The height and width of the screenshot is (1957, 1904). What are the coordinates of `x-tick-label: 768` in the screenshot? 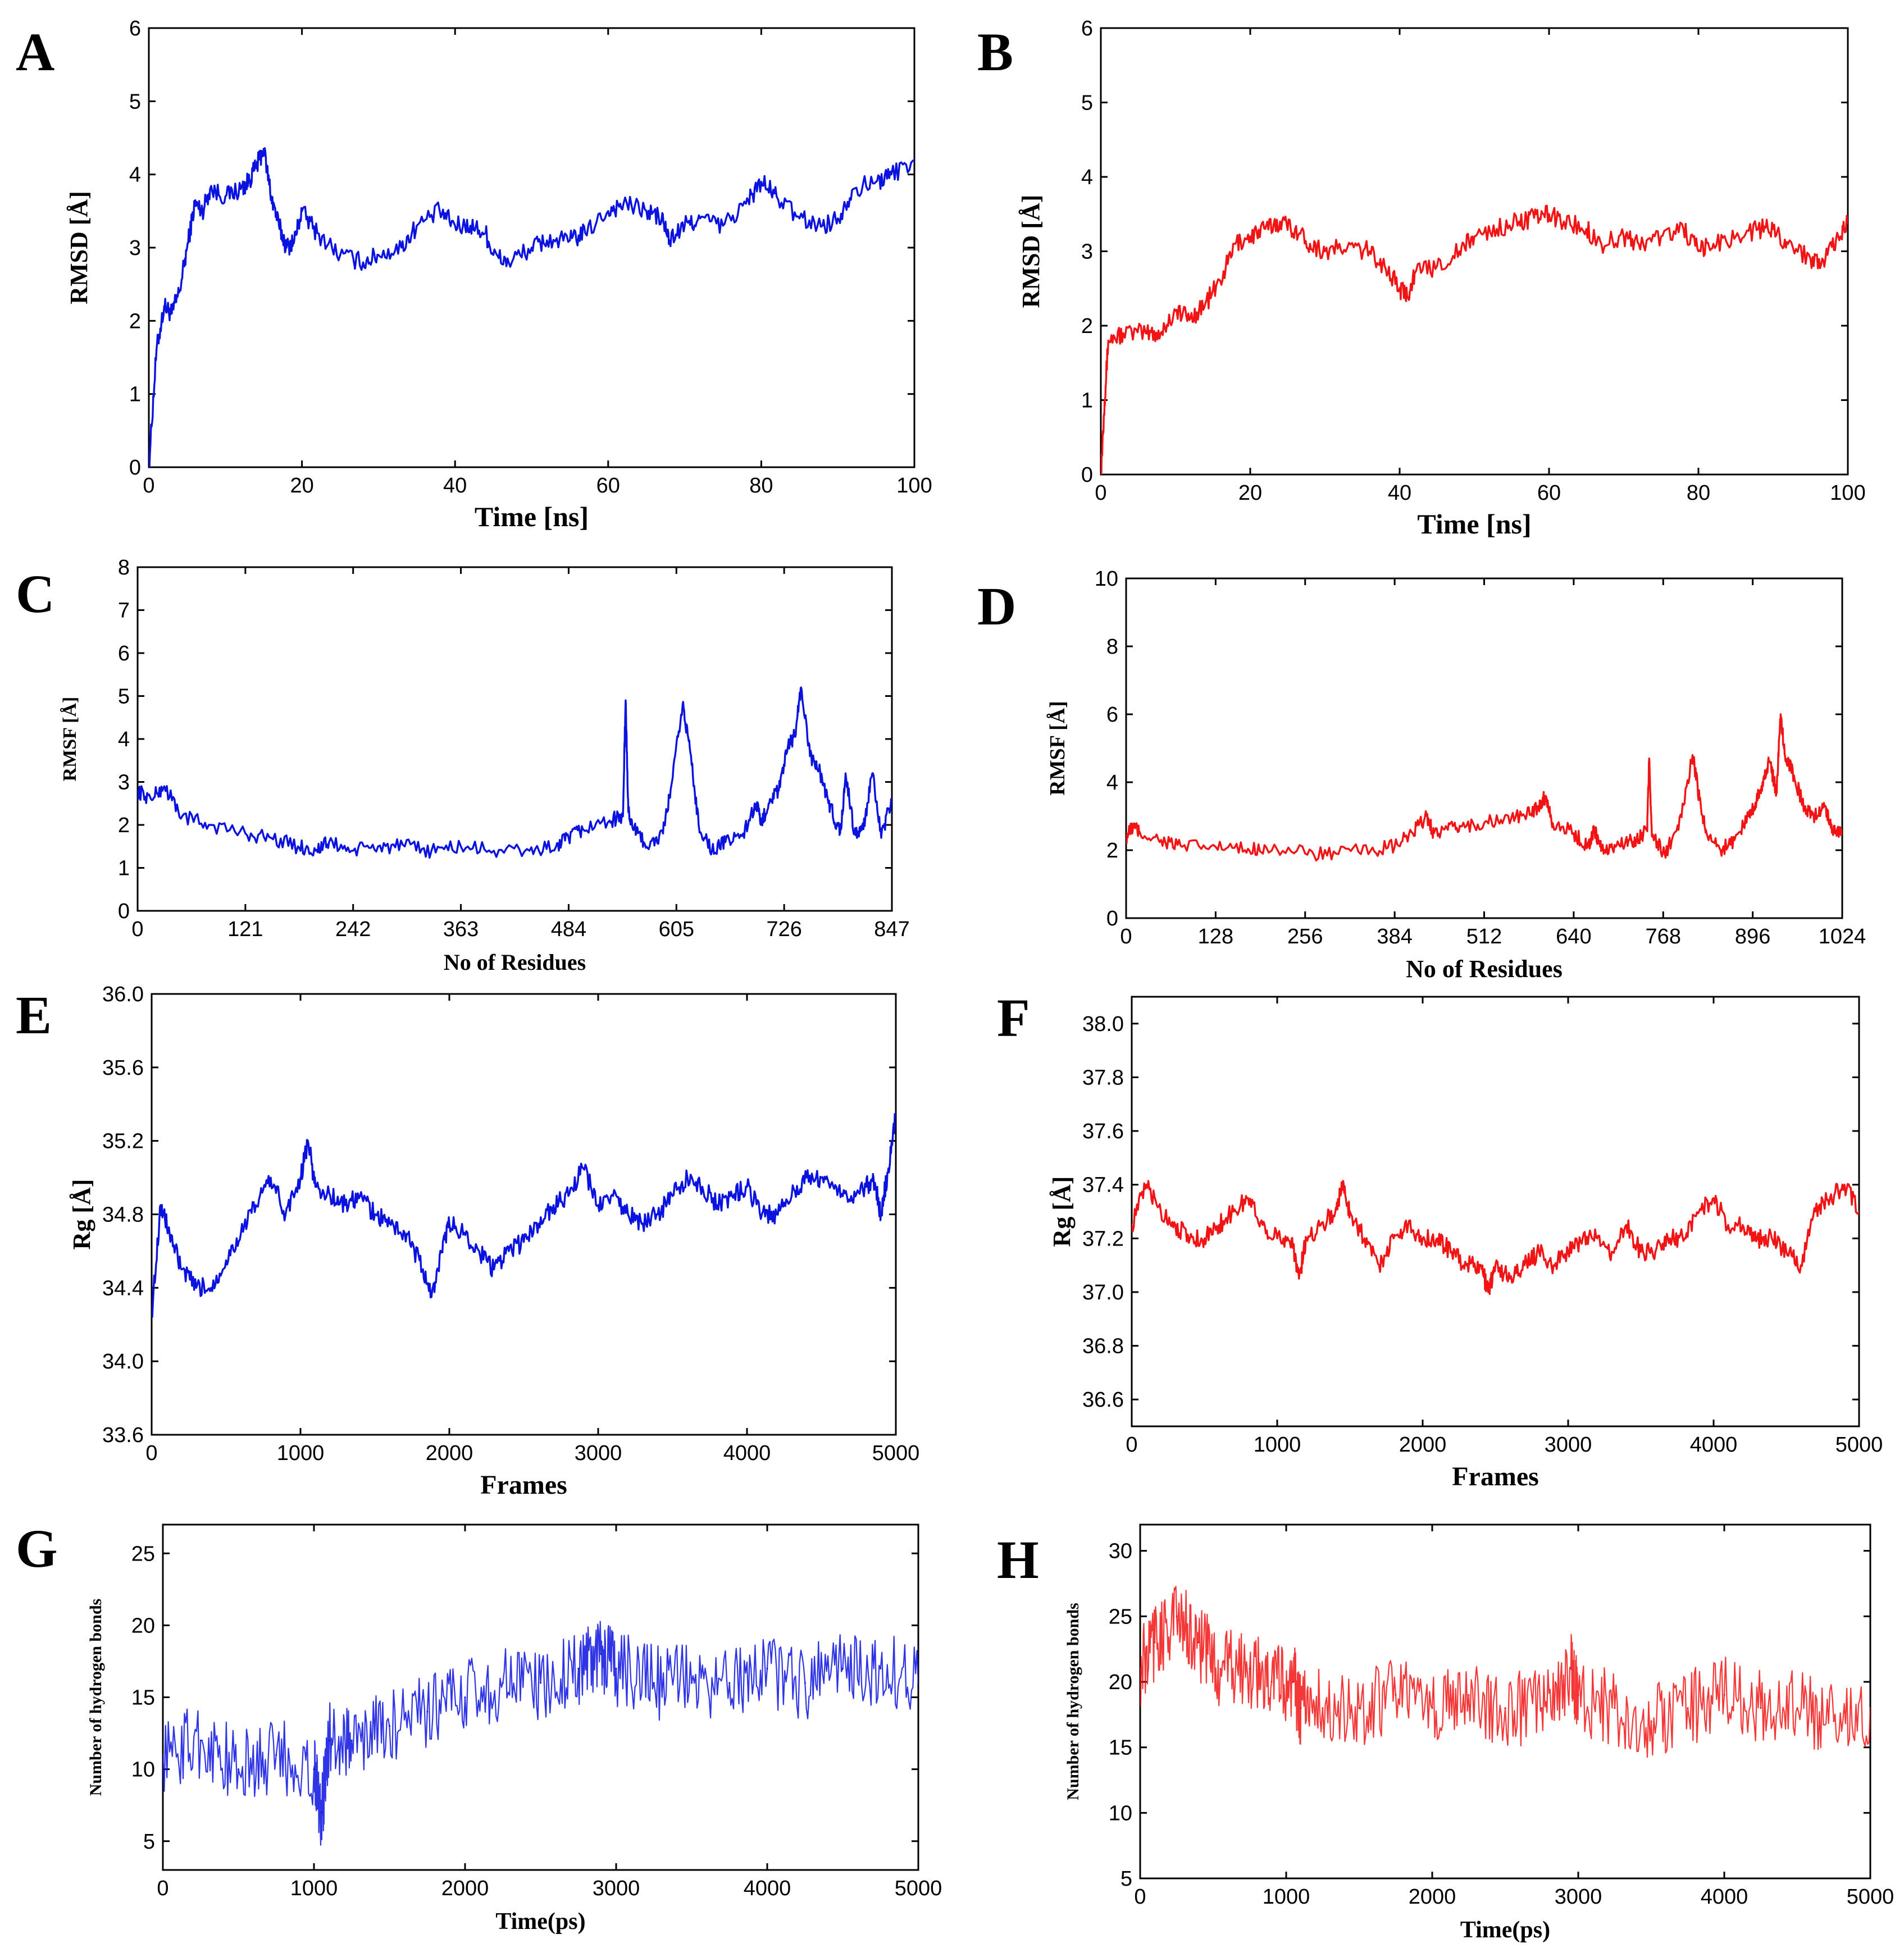 It's located at (1663, 936).